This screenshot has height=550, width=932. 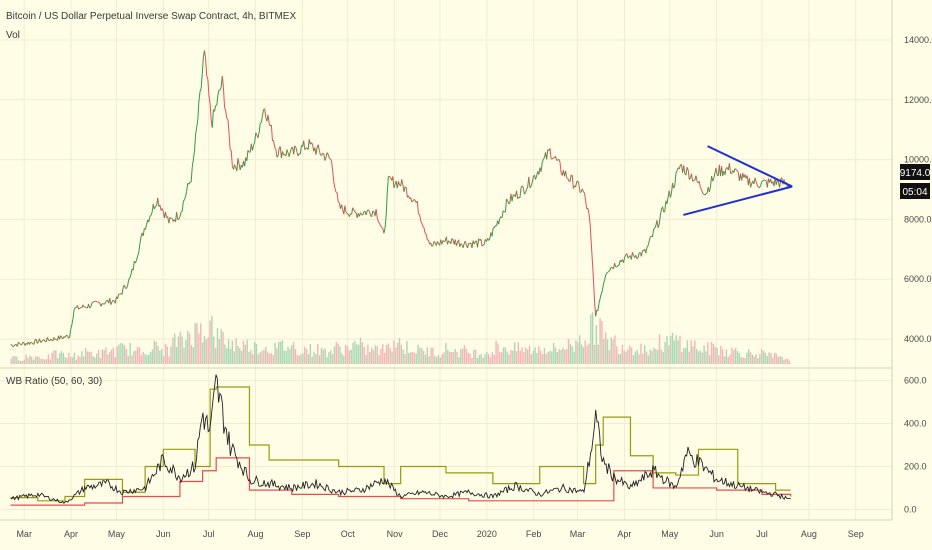 I want to click on last-price-badge, so click(x=915, y=172).